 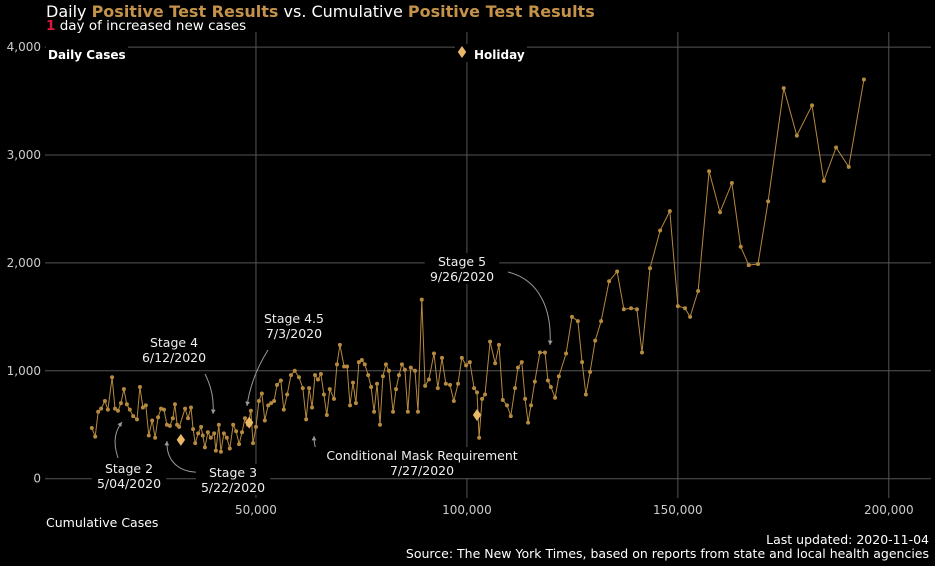 I want to click on annotation-date: 7/3/2020, so click(x=294, y=333).